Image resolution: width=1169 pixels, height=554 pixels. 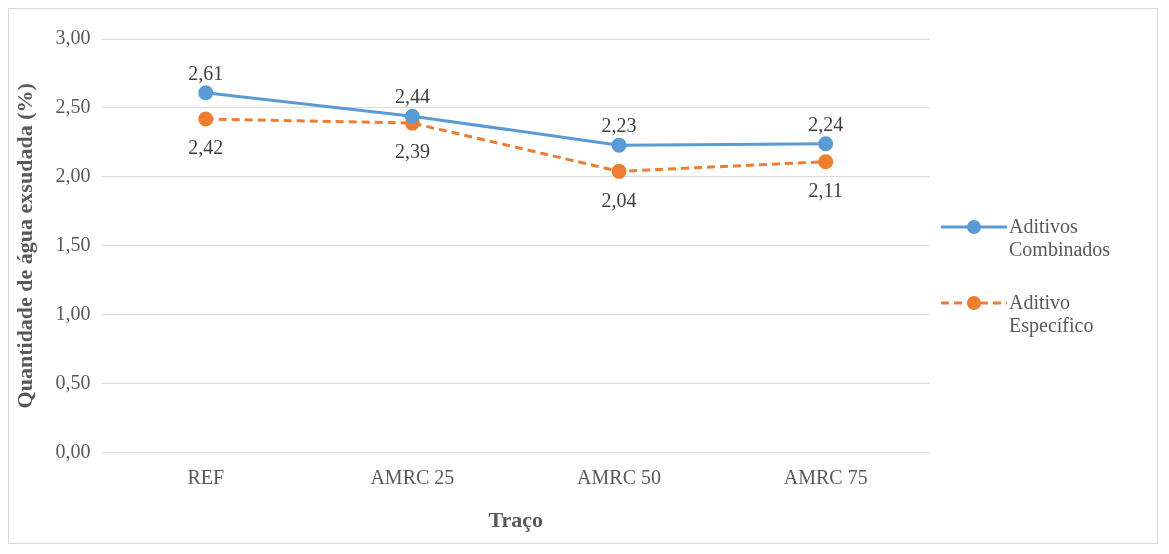 What do you see at coordinates (619, 199) in the screenshot?
I see `data-label: 2,04` at bounding box center [619, 199].